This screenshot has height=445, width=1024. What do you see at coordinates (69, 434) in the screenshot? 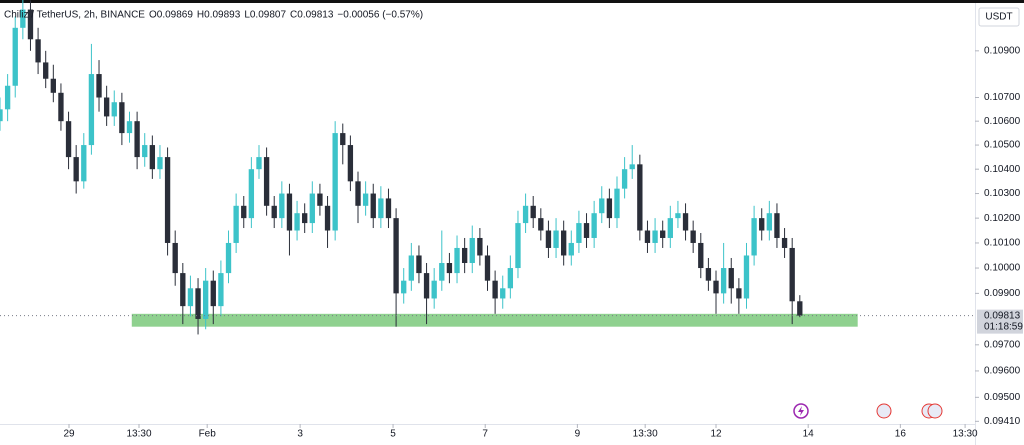
I see `x-tick-label: 29` at bounding box center [69, 434].